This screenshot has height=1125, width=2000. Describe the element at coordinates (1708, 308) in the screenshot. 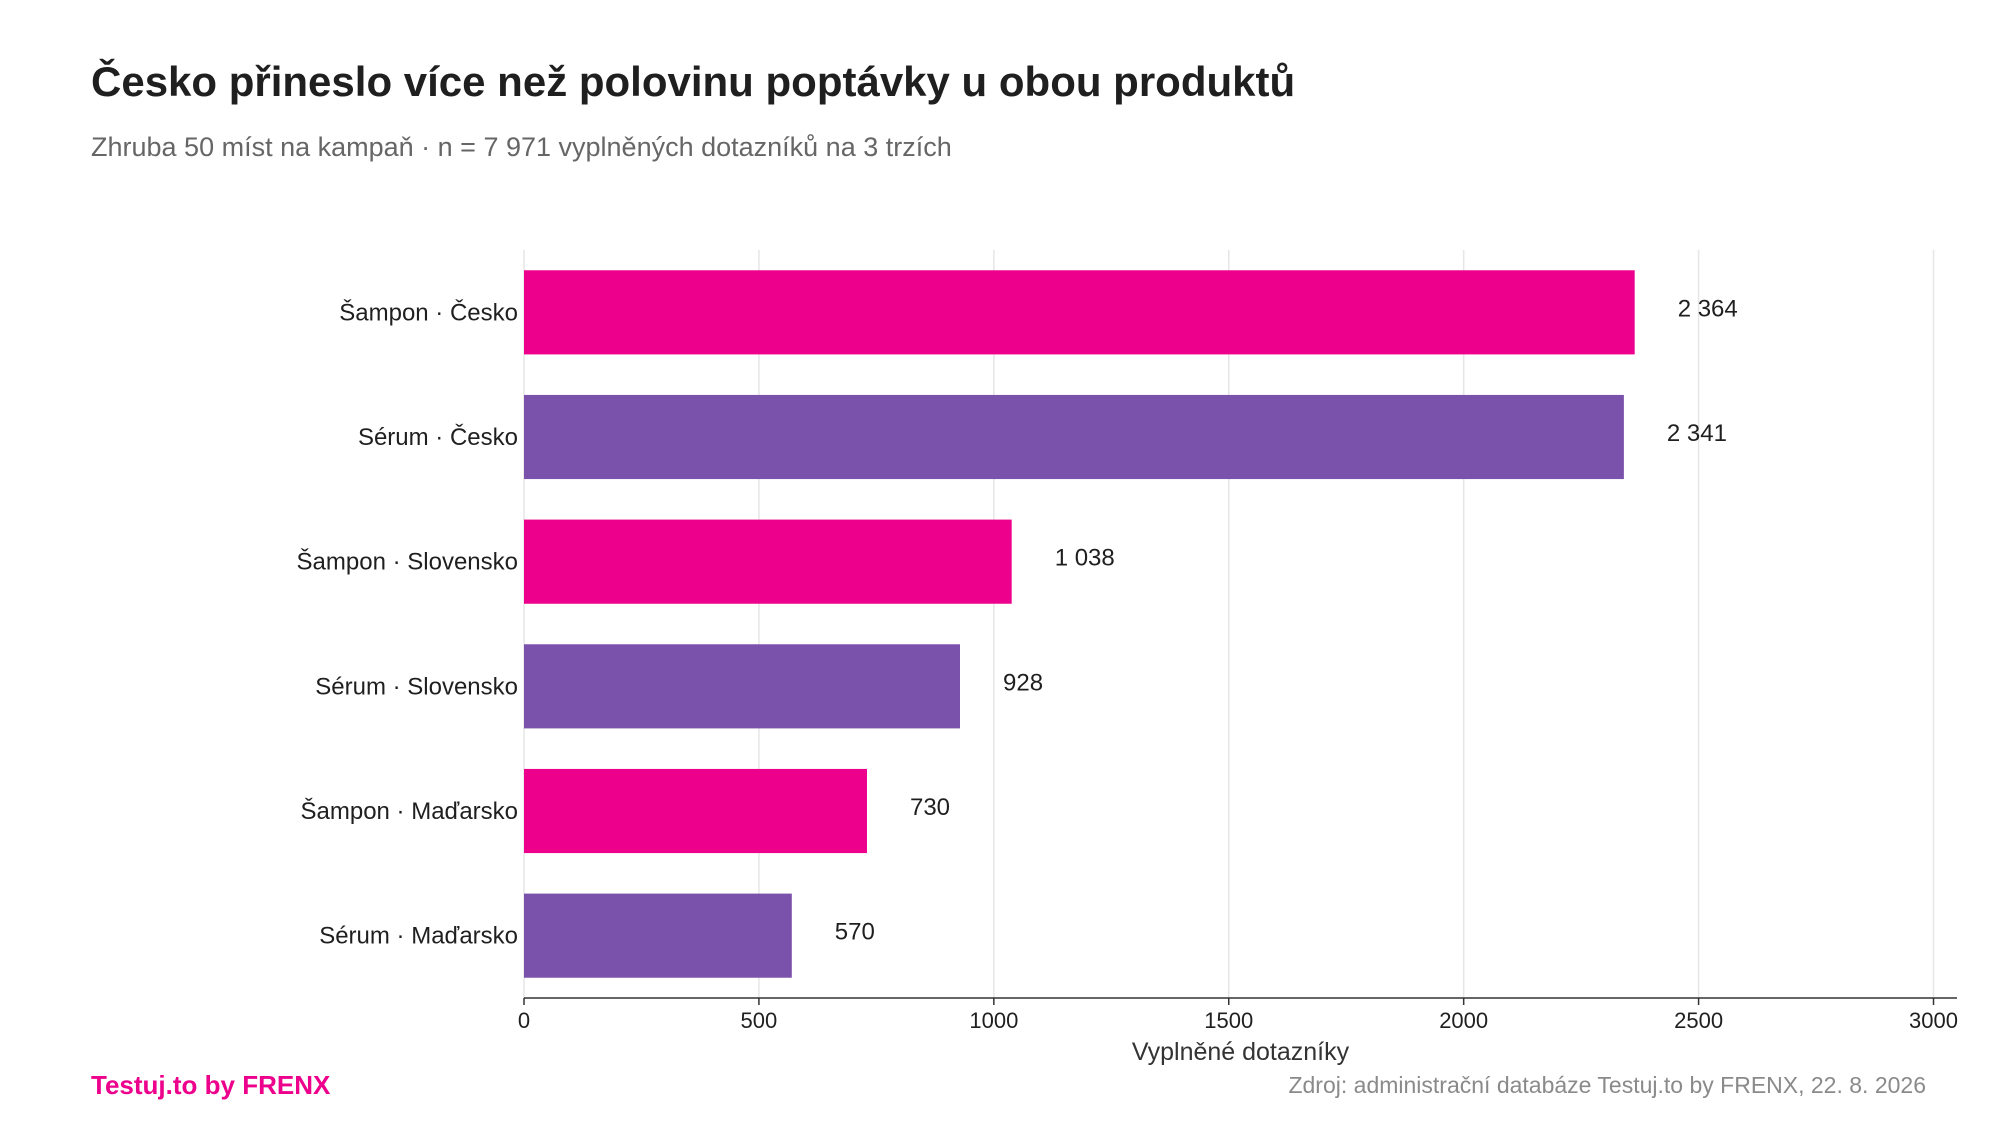

I see `data-label: 2 364` at that location.